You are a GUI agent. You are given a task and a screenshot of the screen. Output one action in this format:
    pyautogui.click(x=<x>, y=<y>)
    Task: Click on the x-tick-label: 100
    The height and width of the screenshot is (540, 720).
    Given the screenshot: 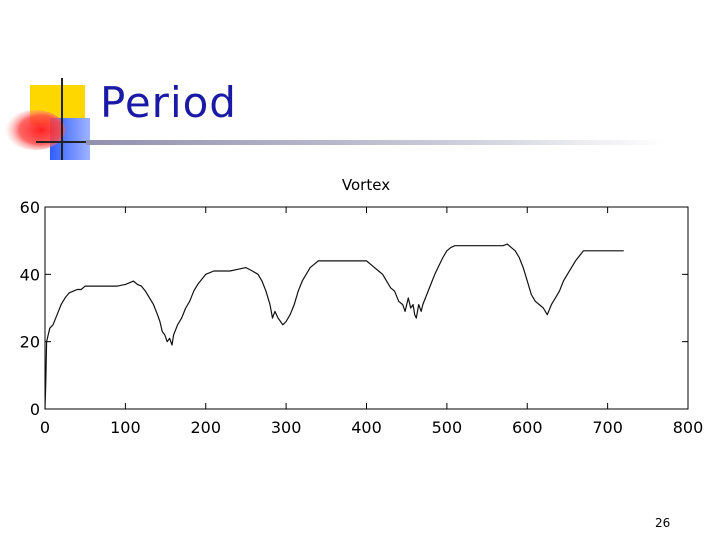 What is the action you would take?
    pyautogui.click(x=125, y=427)
    